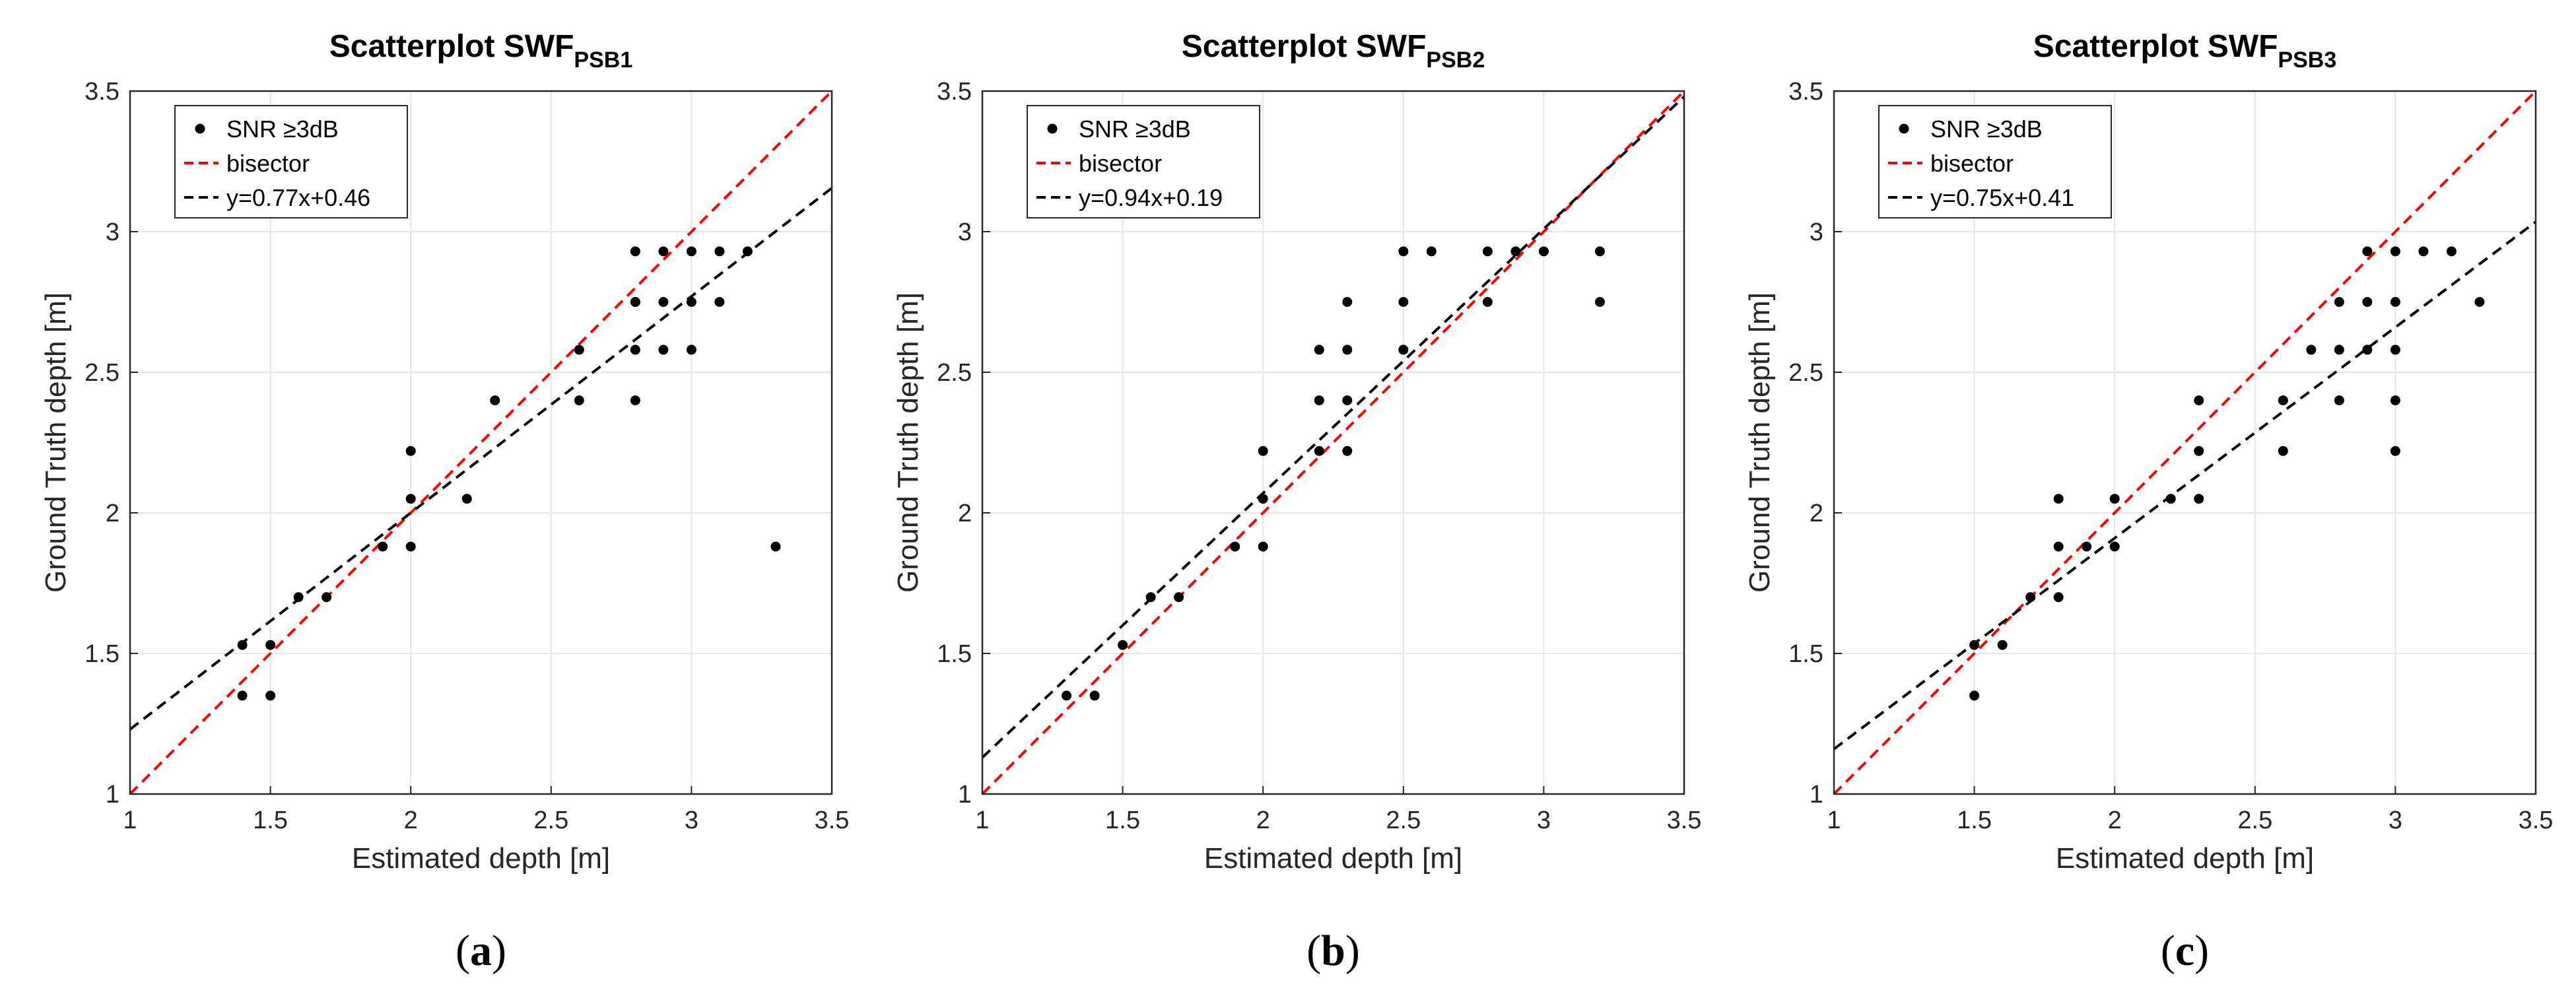  Describe the element at coordinates (298, 197) in the screenshot. I see `legend-label: y=0.77x+0.46` at that location.